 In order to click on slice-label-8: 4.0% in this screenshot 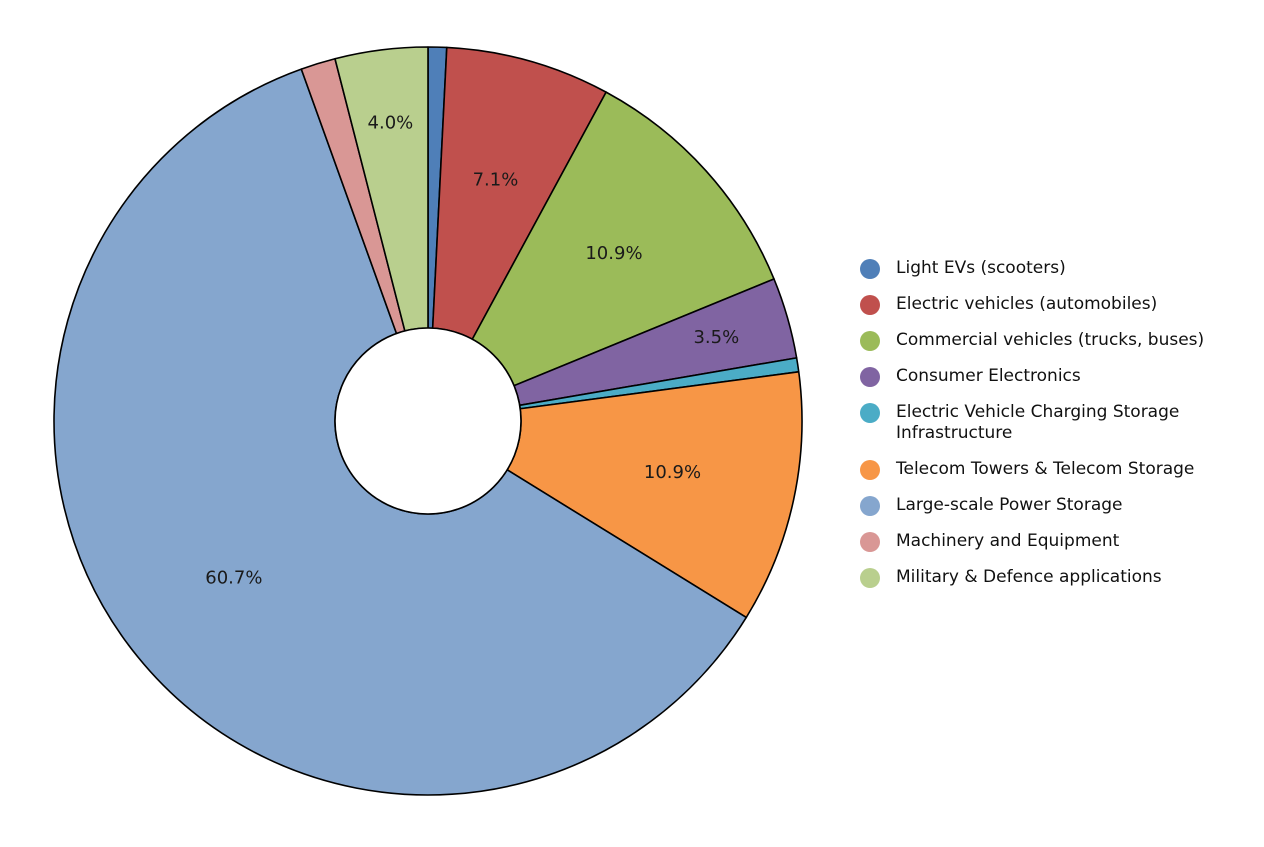, I will do `click(391, 122)`.